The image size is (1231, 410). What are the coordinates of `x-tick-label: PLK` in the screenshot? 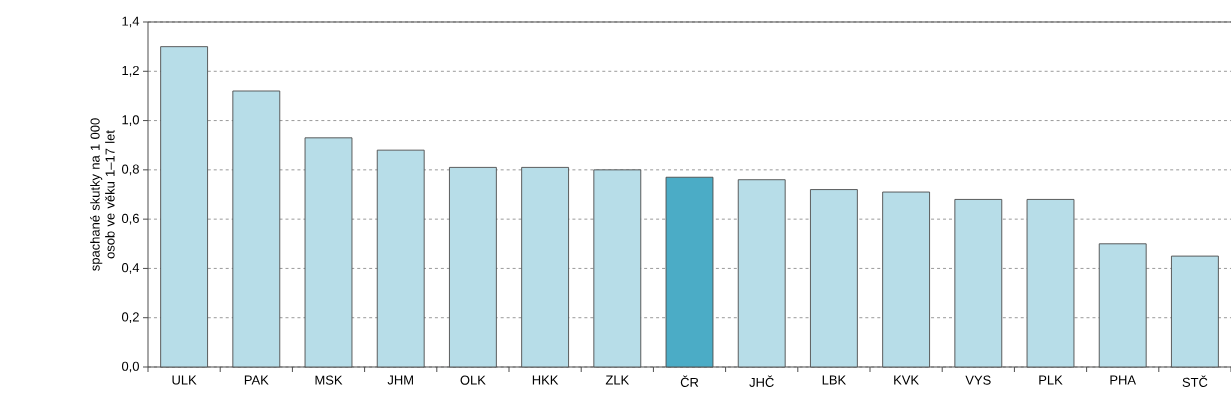 It's located at (1051, 380).